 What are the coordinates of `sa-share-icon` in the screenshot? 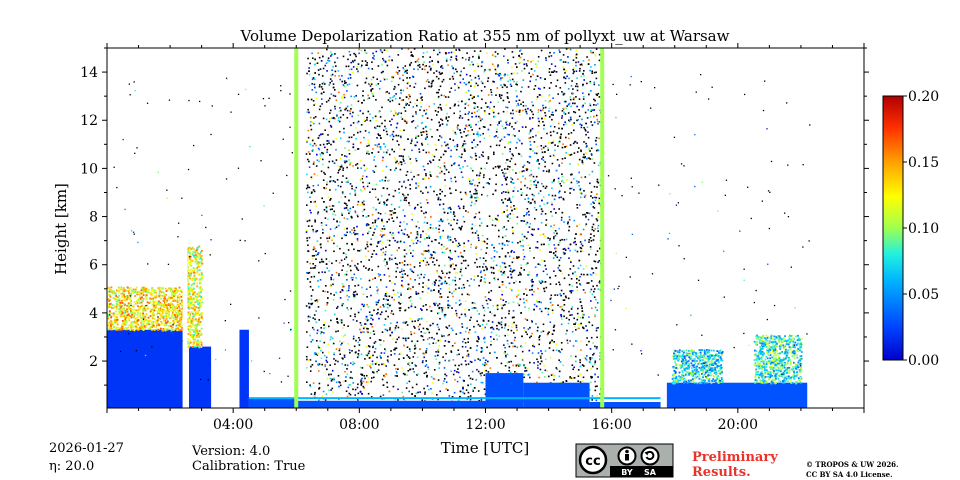 It's located at (650, 456).